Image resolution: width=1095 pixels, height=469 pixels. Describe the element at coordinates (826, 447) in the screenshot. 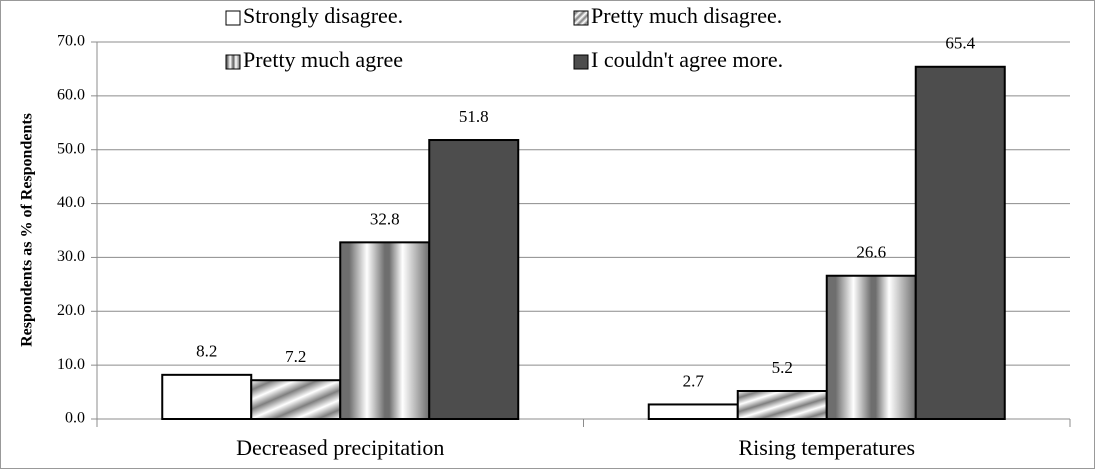

I see `x-tick-label: Rising temperatures` at that location.